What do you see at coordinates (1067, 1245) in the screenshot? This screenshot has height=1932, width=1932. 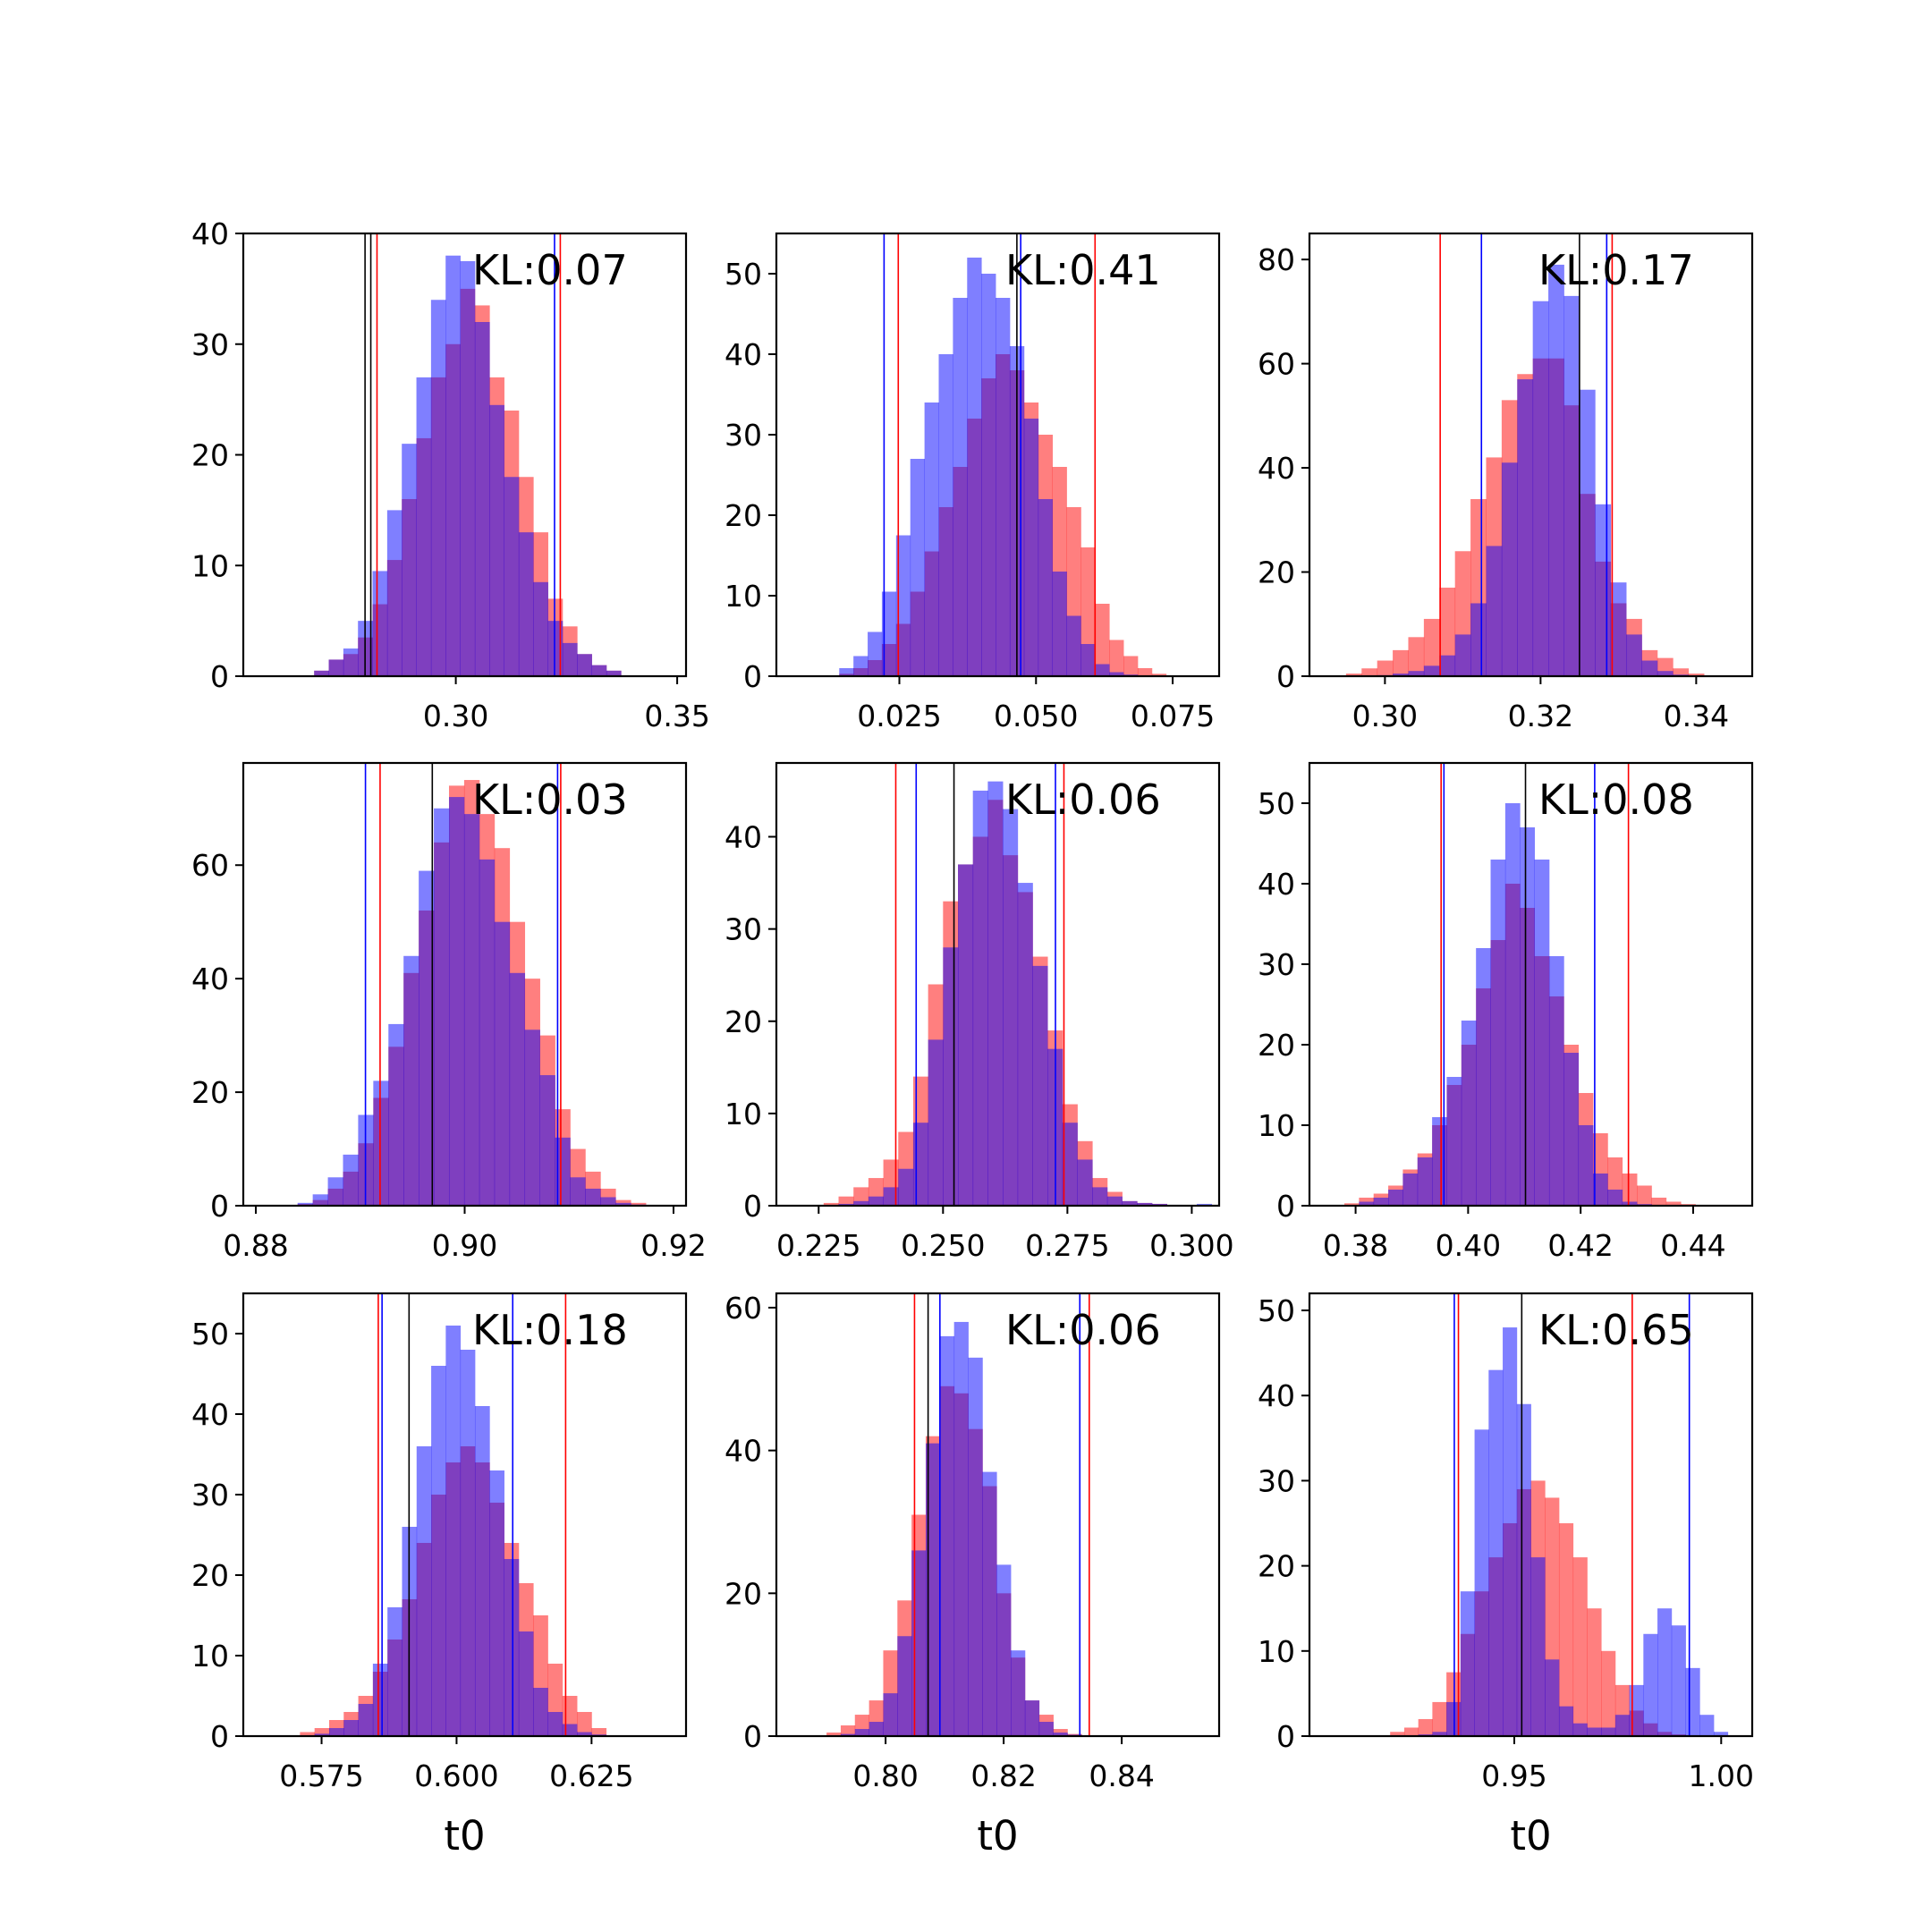 I see `x-tick-label: 0.275` at bounding box center [1067, 1245].